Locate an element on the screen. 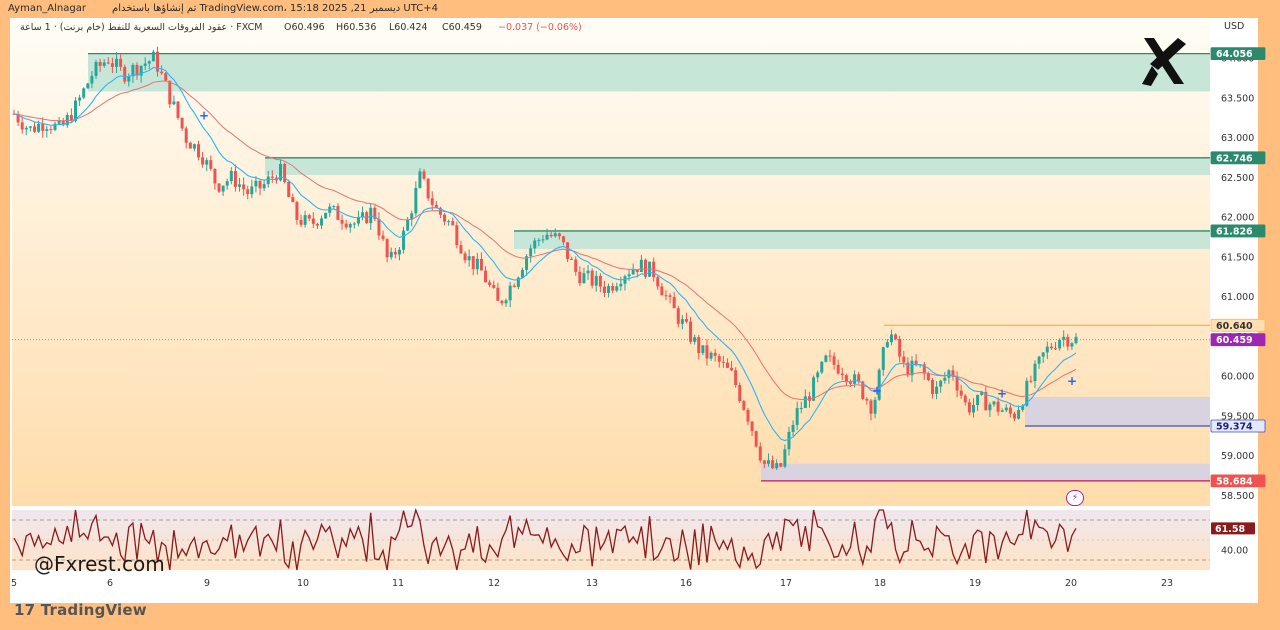 The image size is (1280, 630). price-tag-high is located at coordinates (1238, 325).